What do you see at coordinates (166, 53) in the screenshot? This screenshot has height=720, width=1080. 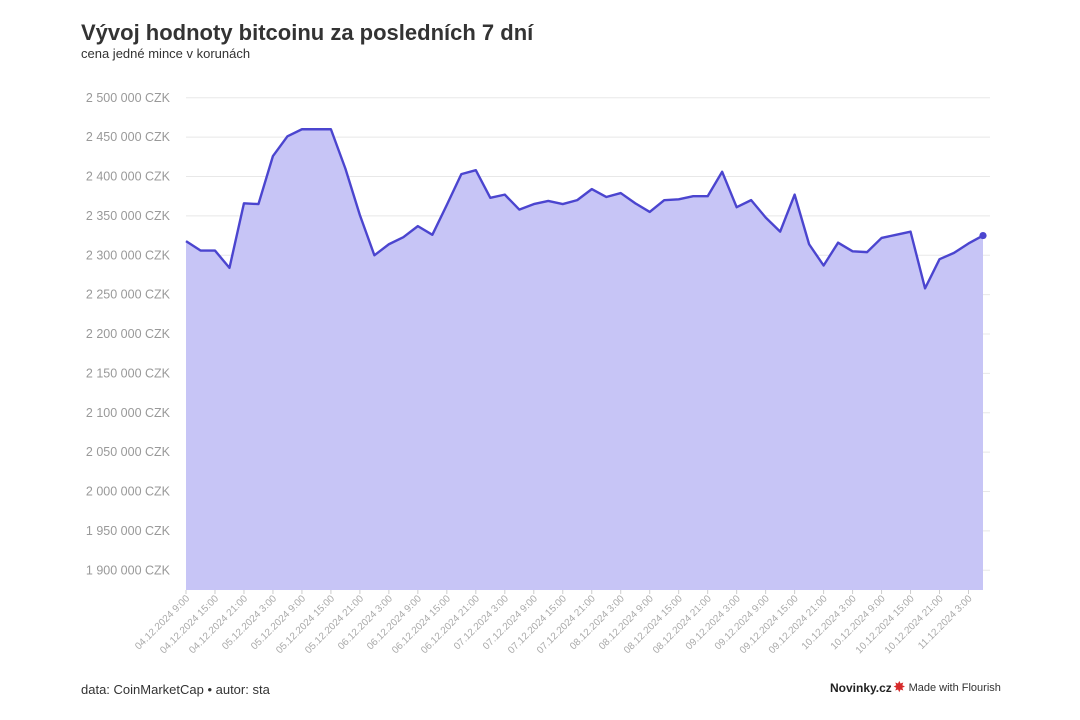 I see `chart-subtitle: cena jedné mince v korunách` at bounding box center [166, 53].